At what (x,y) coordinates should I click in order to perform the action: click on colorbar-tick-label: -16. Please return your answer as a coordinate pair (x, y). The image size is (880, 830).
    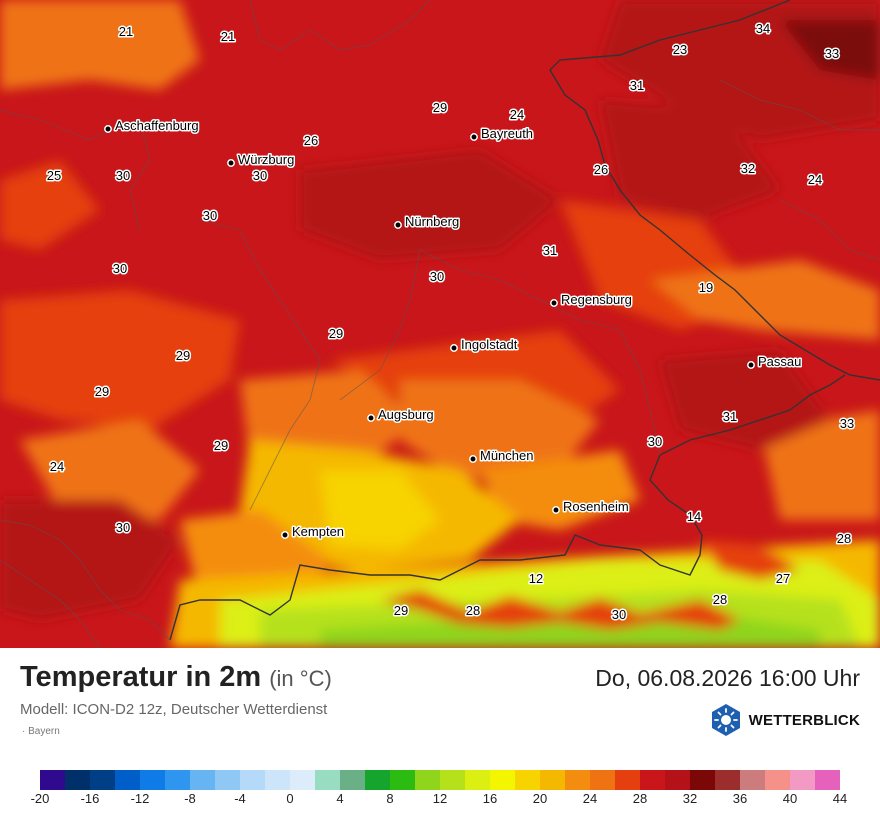
    Looking at the image, I should click on (90, 798).